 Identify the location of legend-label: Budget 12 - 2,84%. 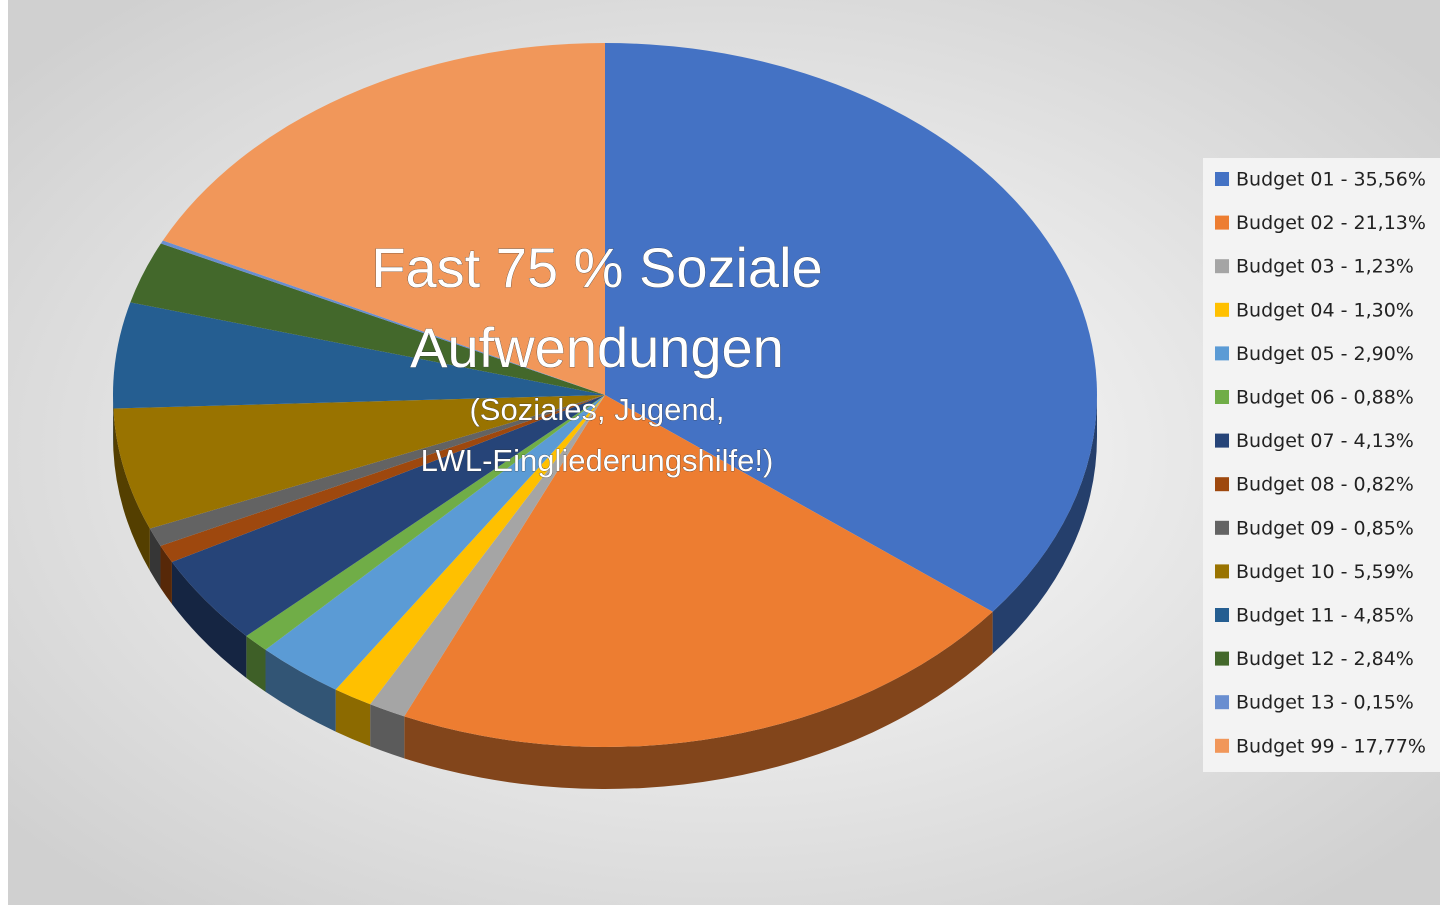
(1325, 659).